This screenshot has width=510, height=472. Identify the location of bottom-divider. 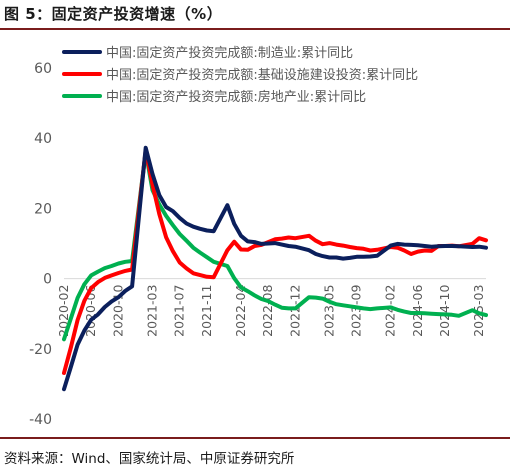
(255, 438).